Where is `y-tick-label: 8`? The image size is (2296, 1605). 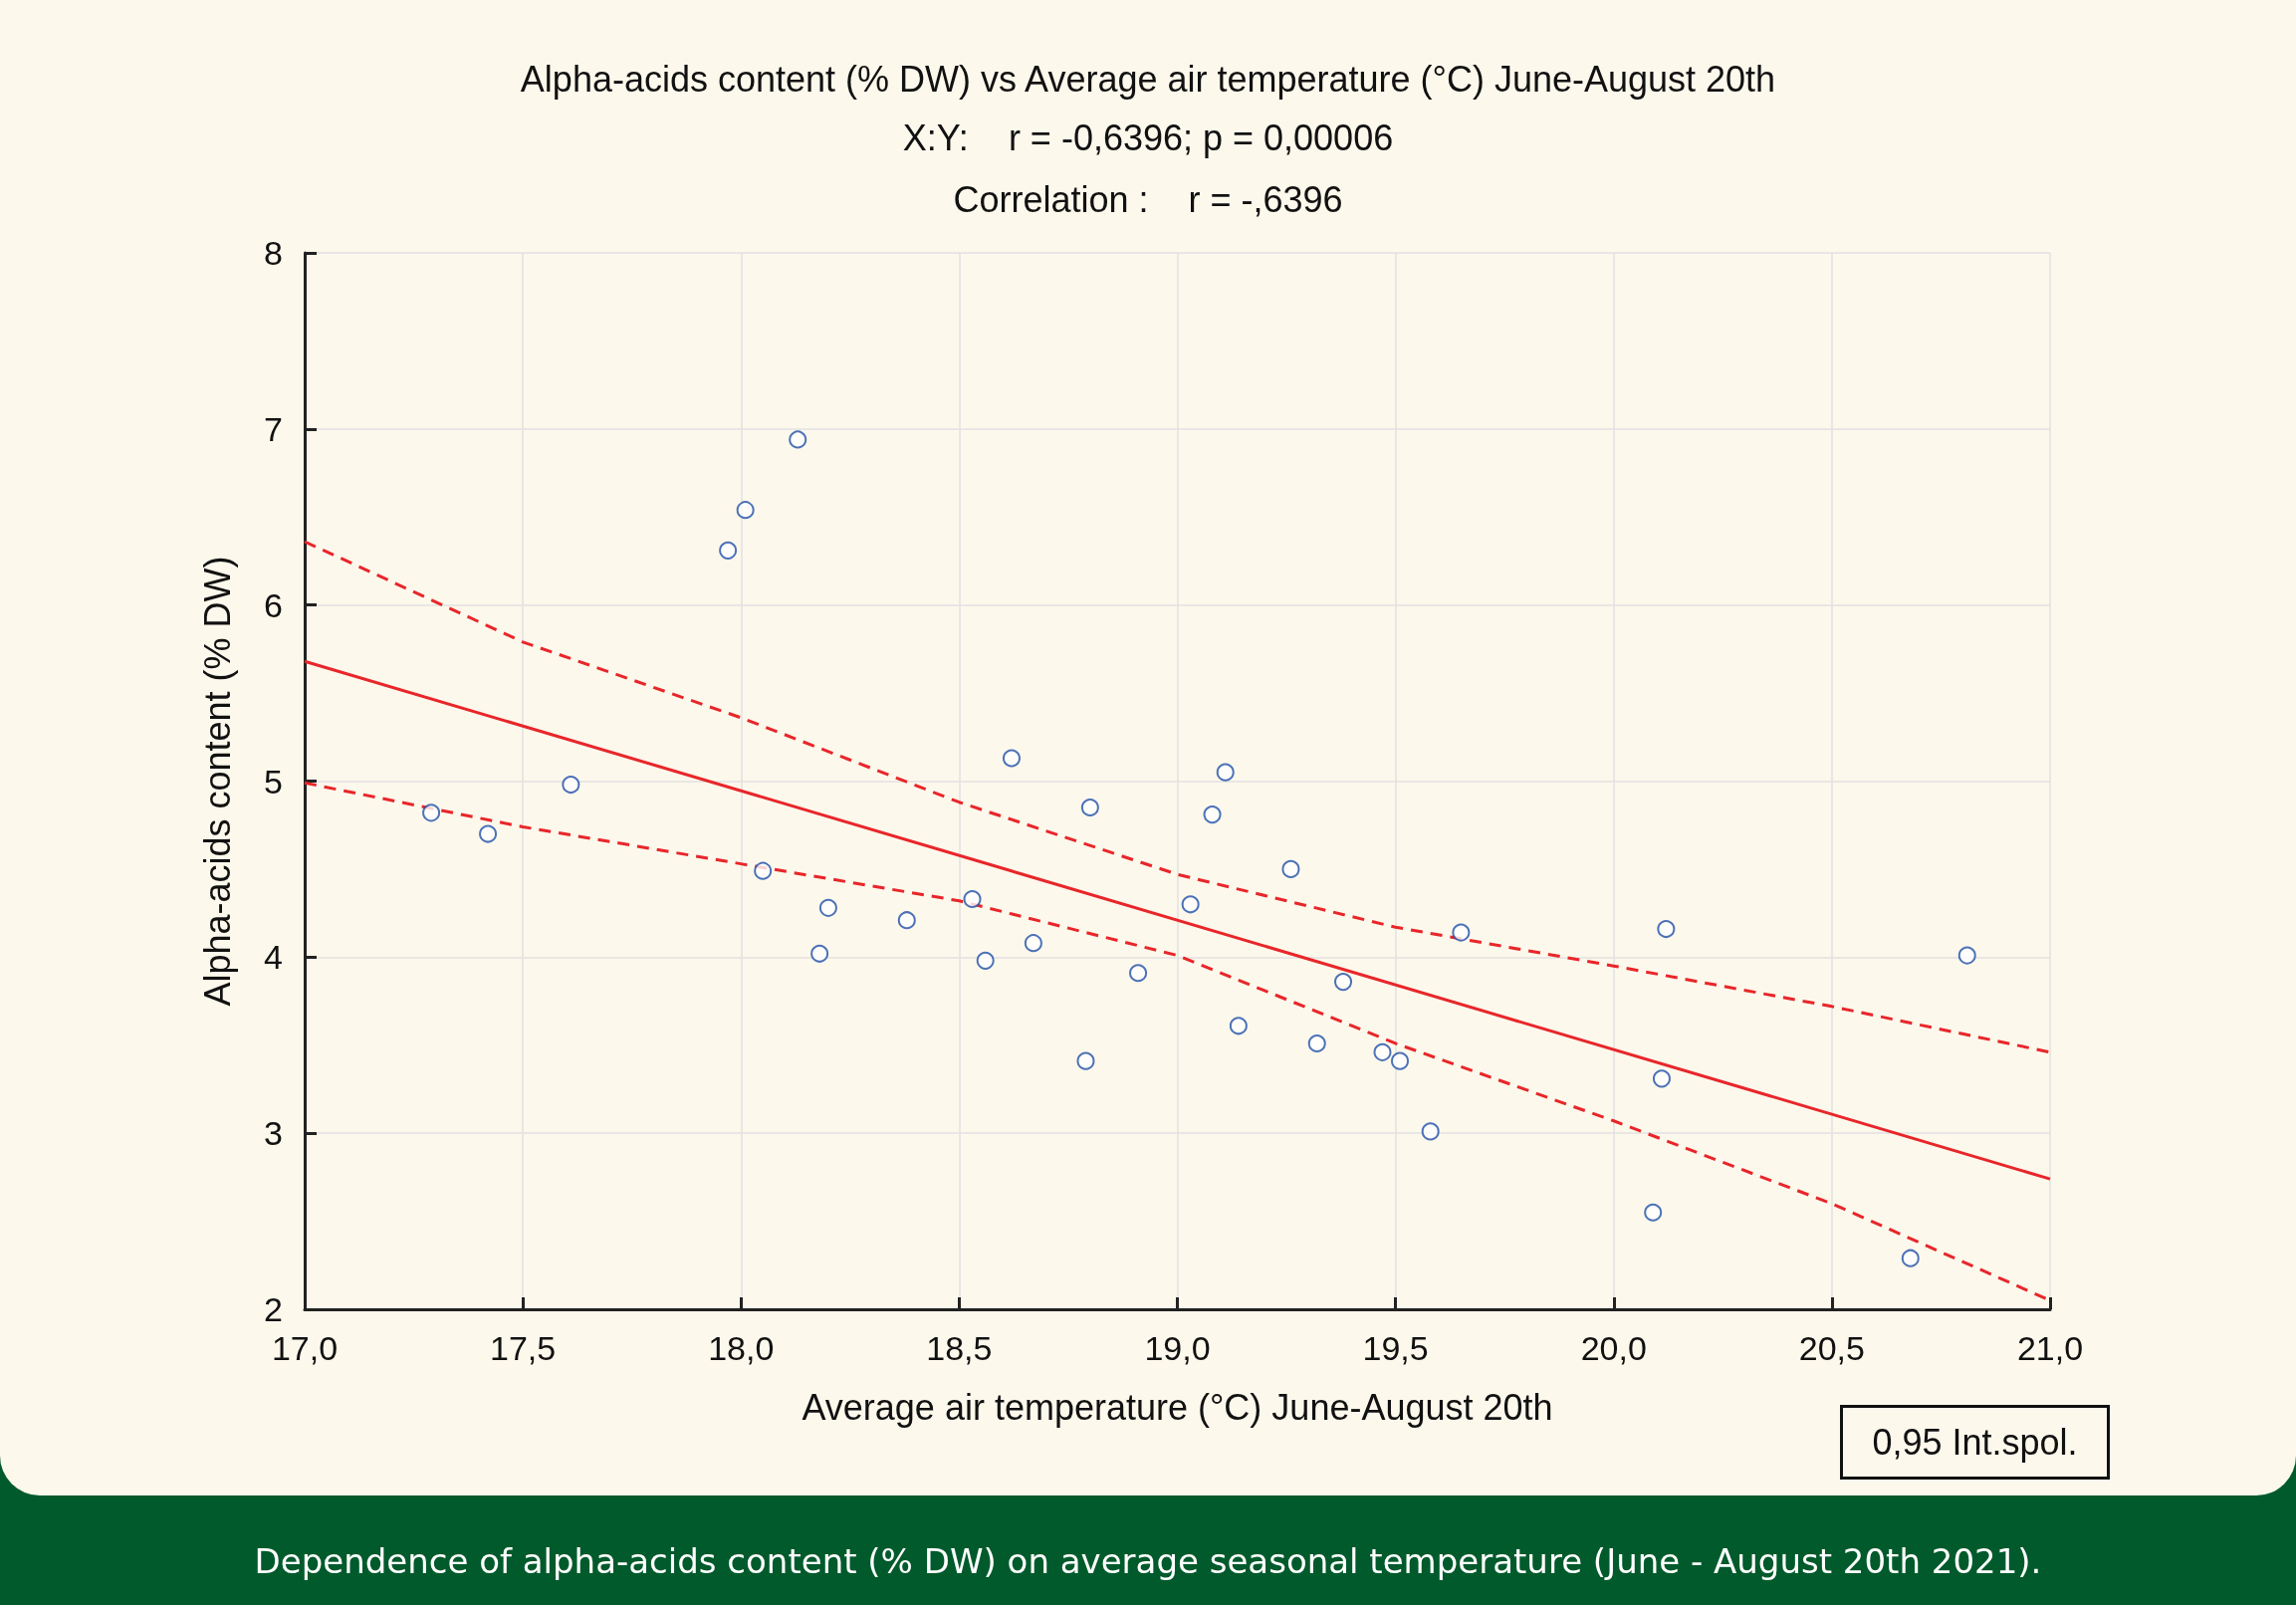
y-tick-label: 8 is located at coordinates (273, 253).